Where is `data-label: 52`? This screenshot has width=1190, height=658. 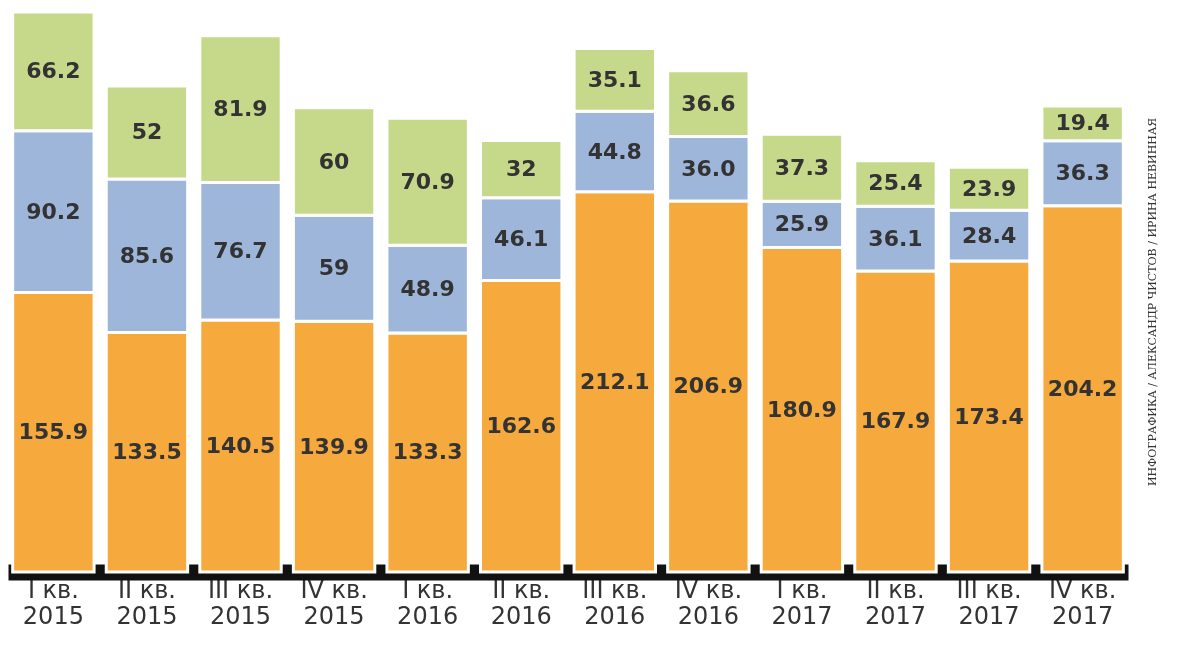
data-label: 52 is located at coordinates (147, 132).